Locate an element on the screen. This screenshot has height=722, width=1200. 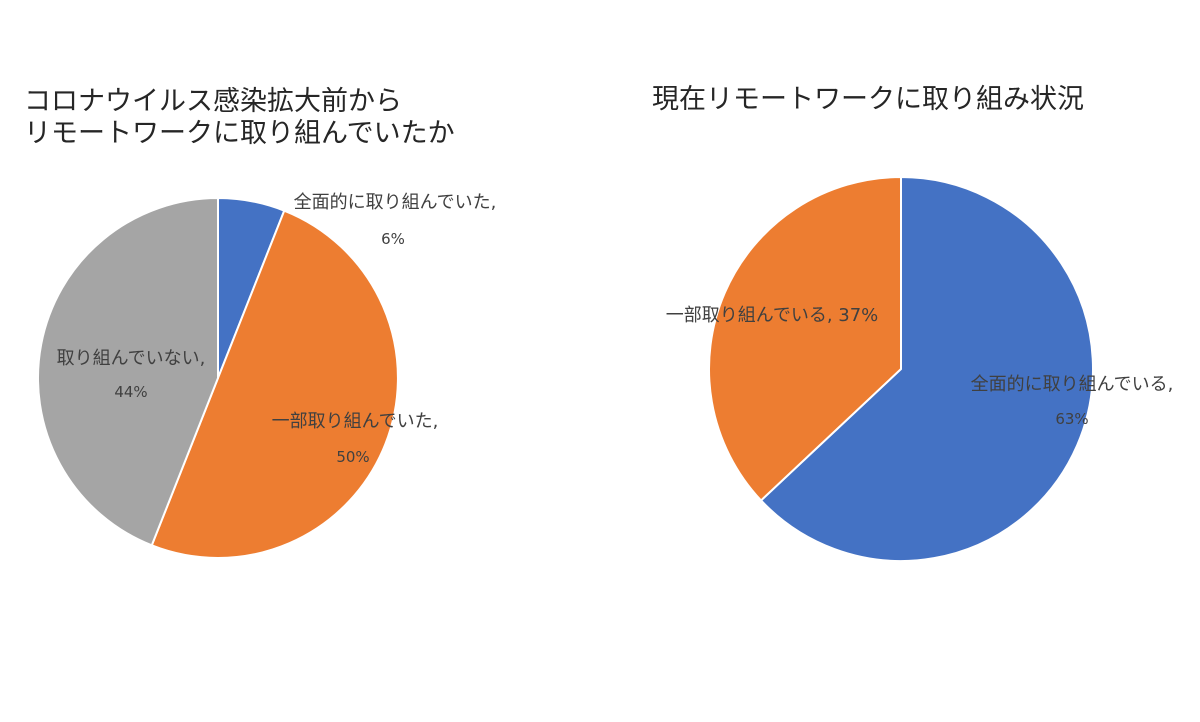
chart-title-line-2: リモートワークに取り組んでいたか is located at coordinates (239, 133).